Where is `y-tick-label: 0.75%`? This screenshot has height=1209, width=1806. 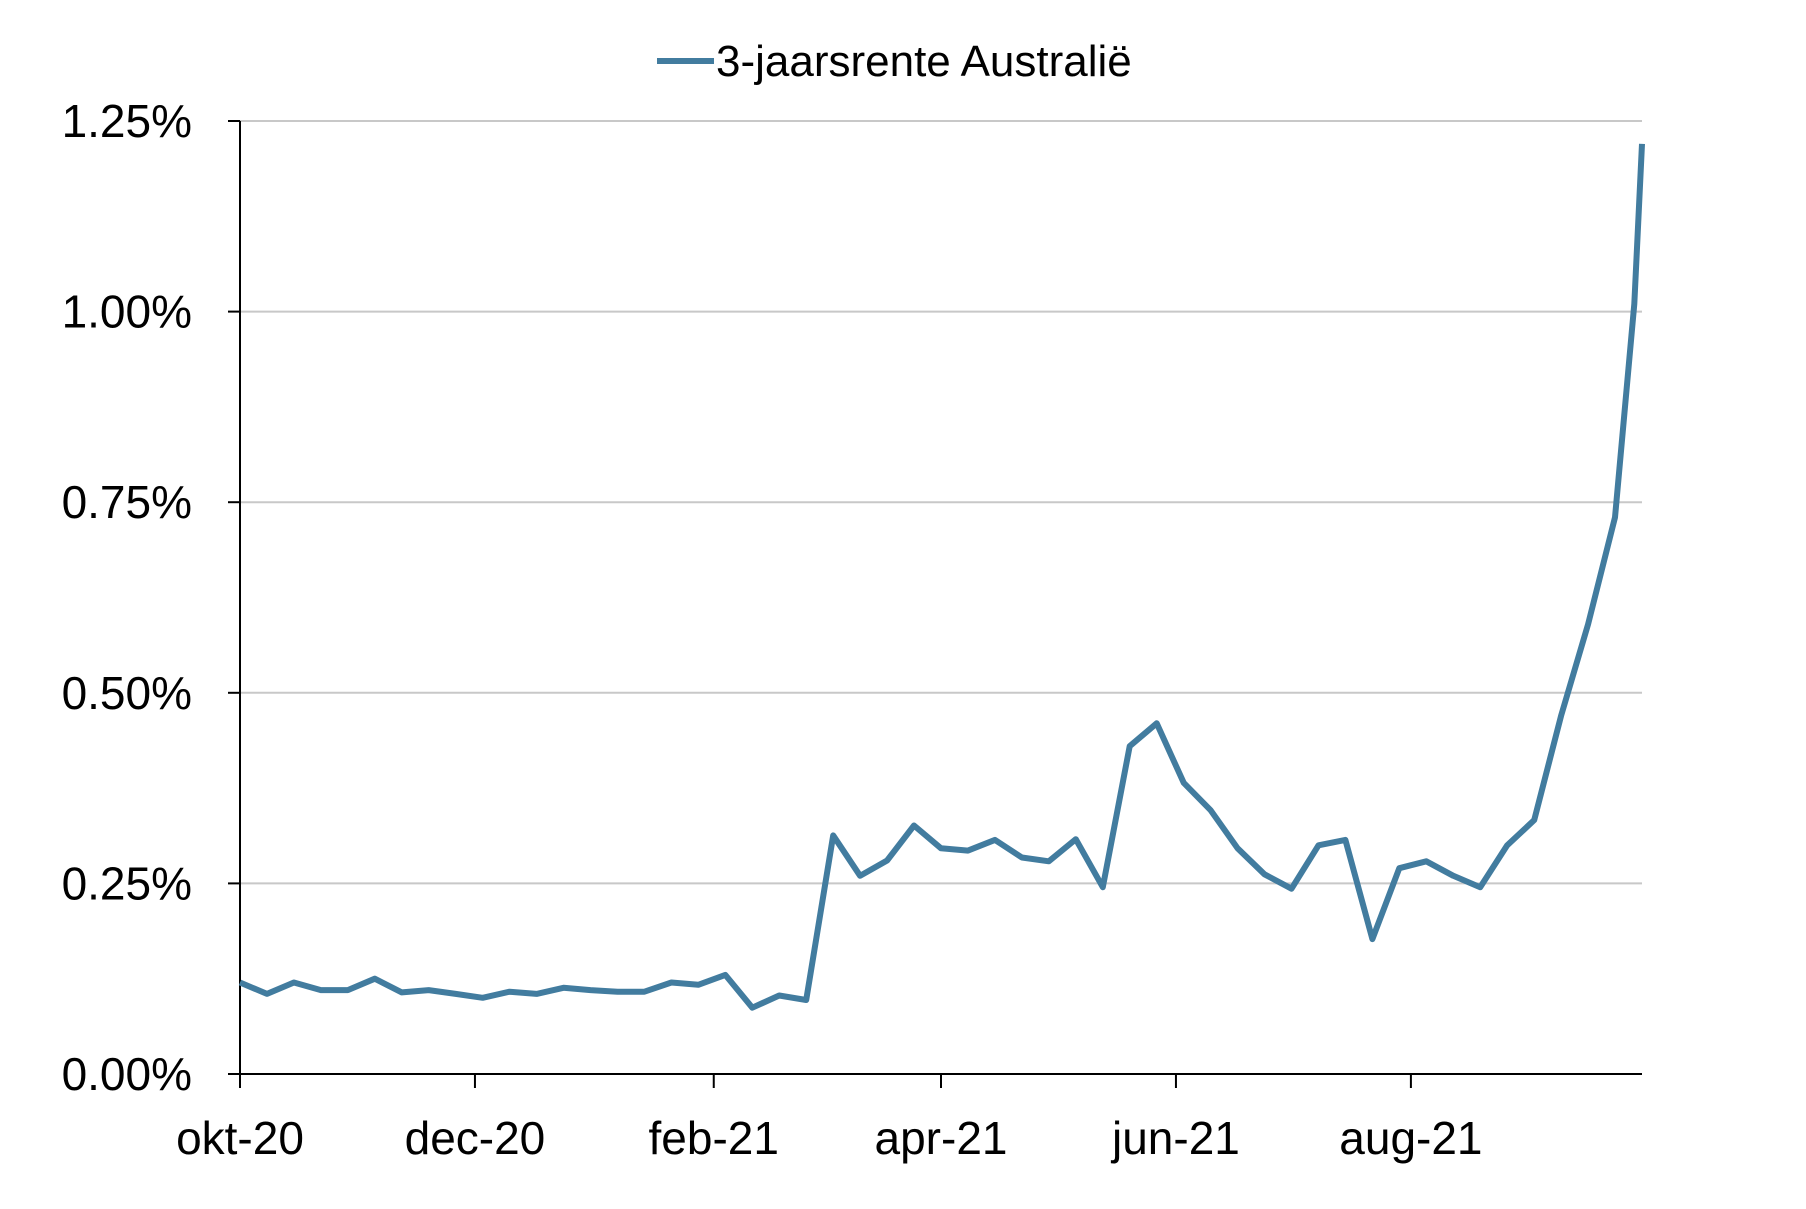 y-tick-label: 0.75% is located at coordinates (127, 502).